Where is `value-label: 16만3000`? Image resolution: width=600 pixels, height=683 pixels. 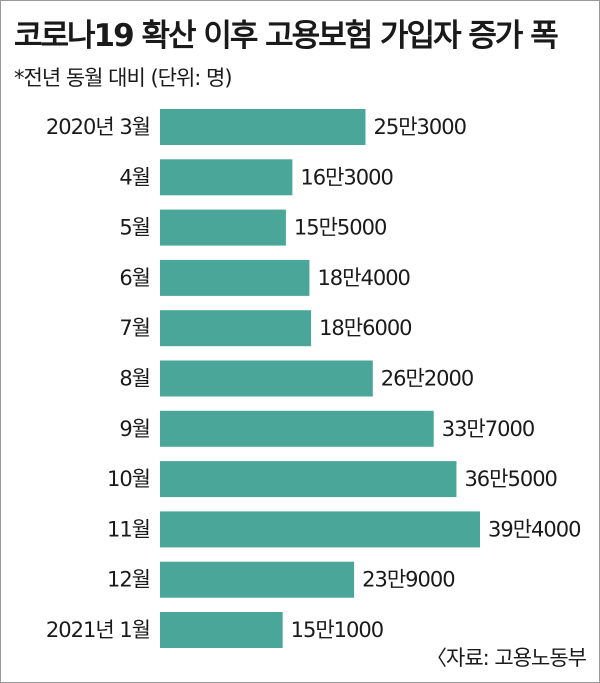 value-label: 16만3000 is located at coordinates (346, 177).